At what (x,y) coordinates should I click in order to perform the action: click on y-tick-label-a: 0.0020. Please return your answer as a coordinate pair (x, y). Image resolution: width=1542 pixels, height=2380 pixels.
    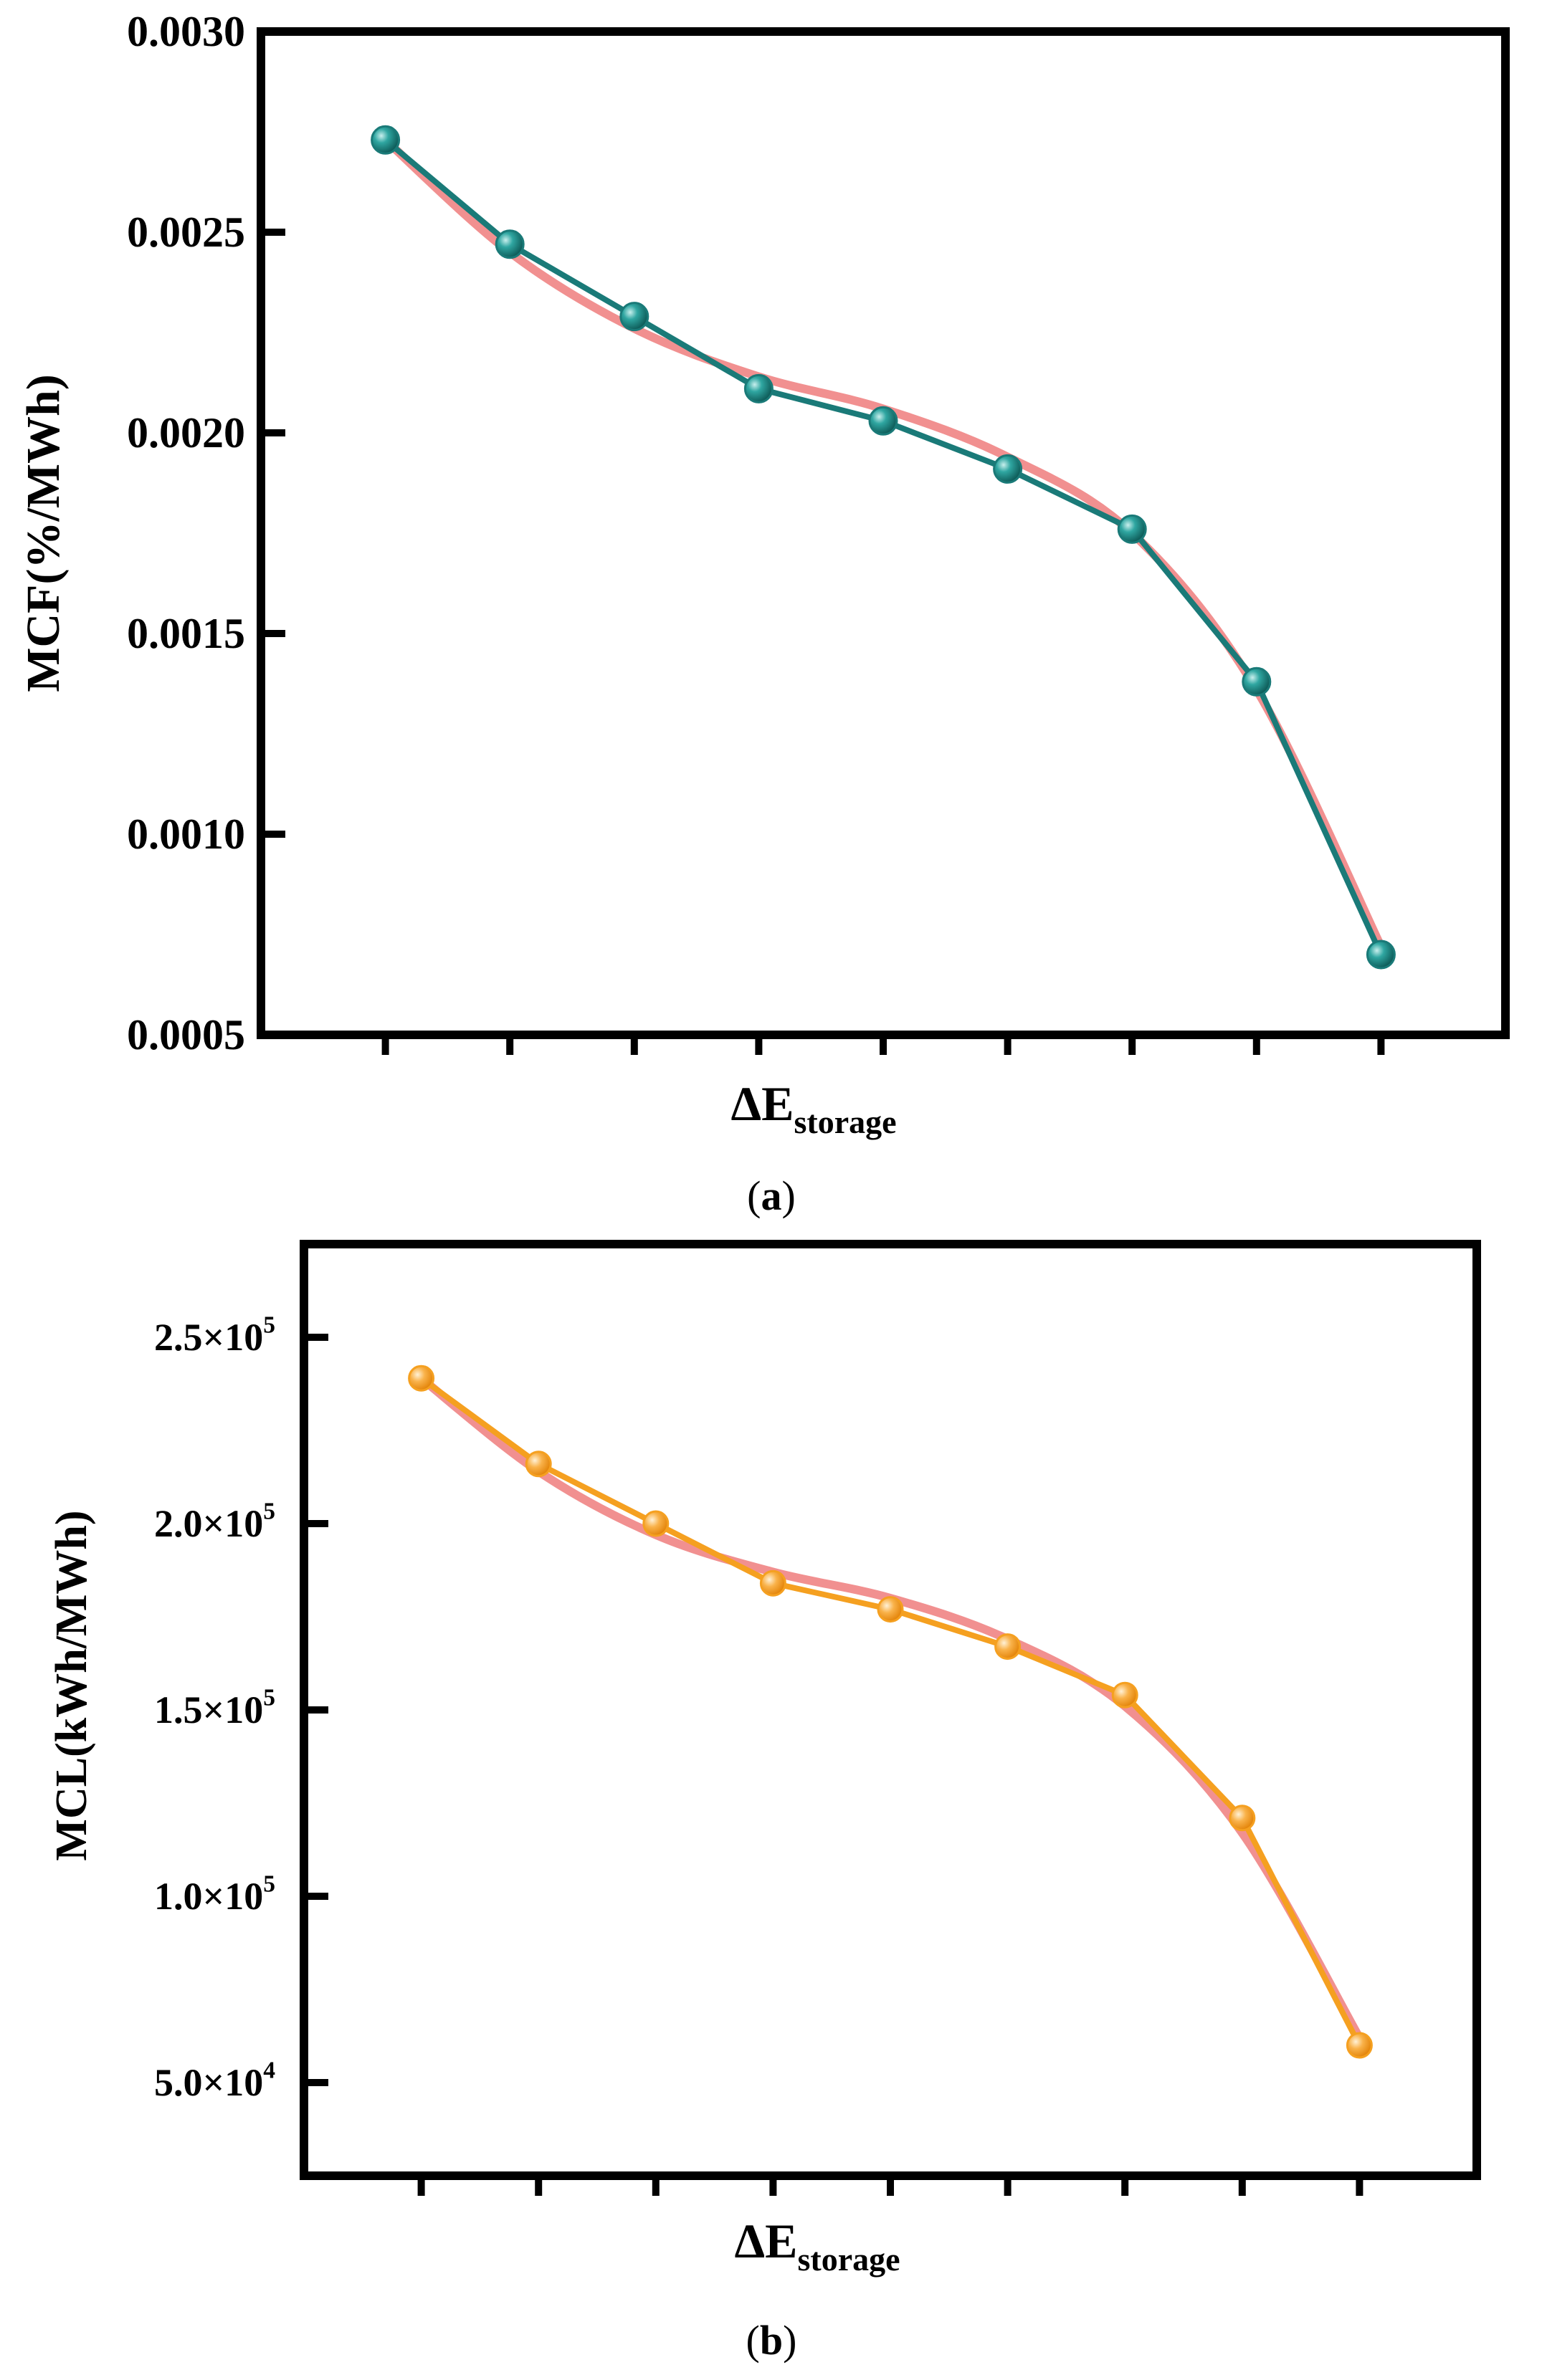
    Looking at the image, I should click on (186, 433).